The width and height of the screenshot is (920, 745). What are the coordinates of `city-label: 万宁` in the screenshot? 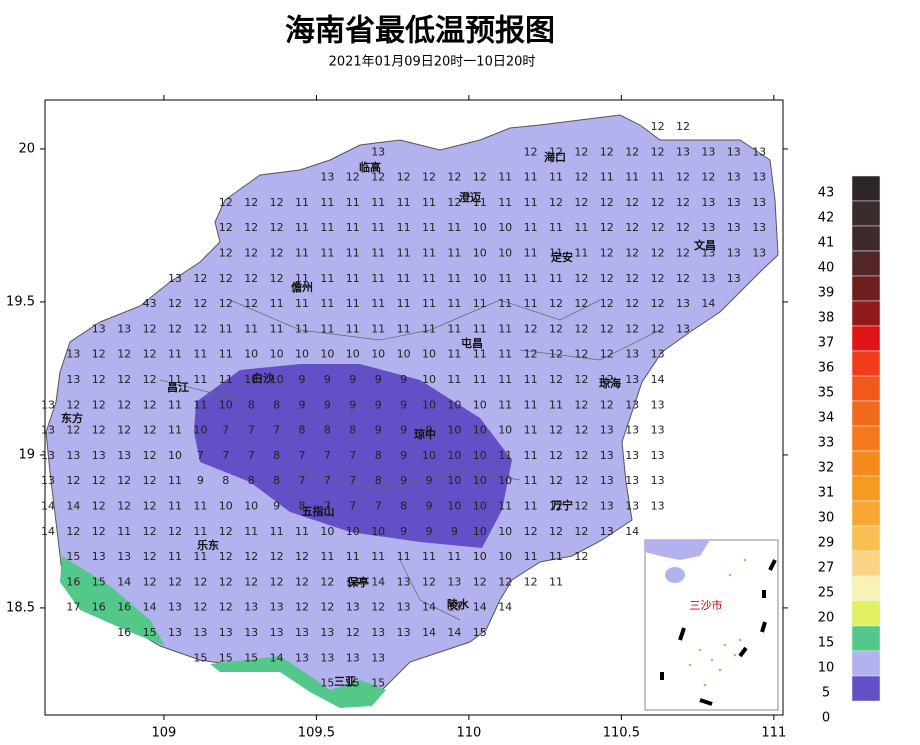 It's located at (561, 505).